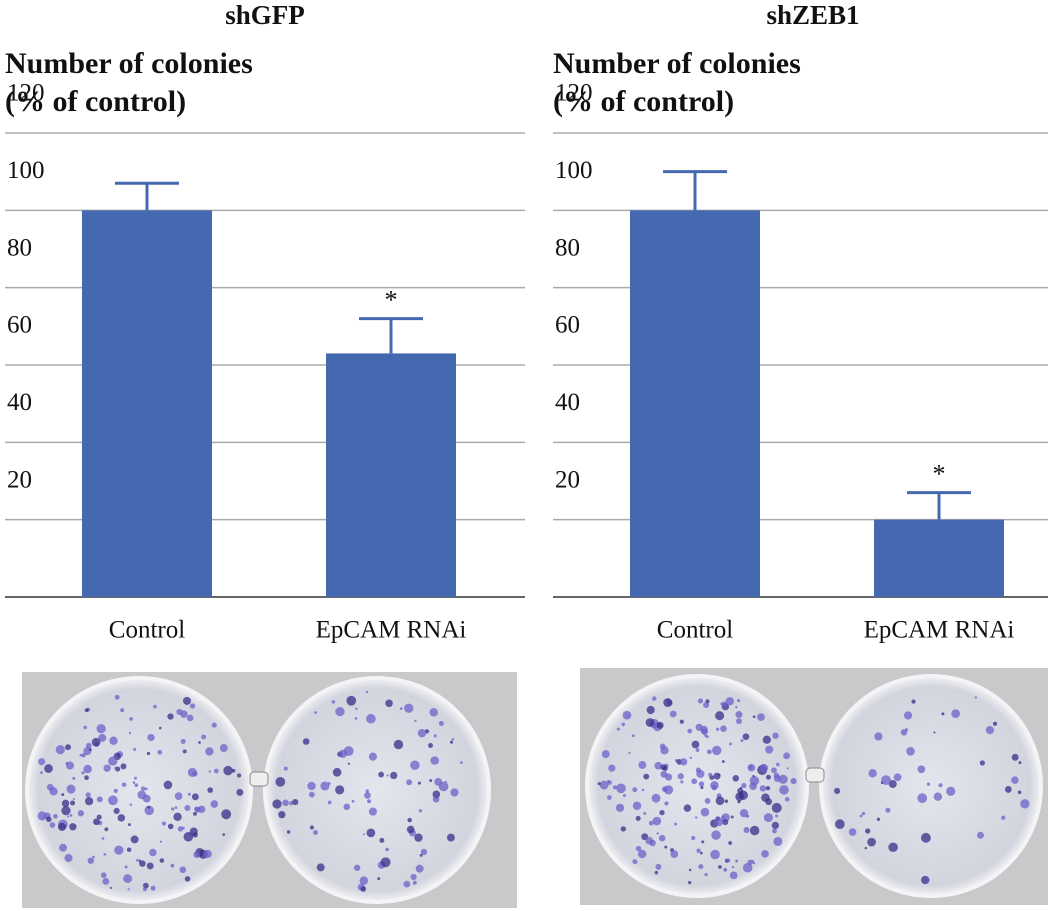 Image resolution: width=1050 pixels, height=911 pixels. I want to click on y-tick-label: 60, so click(19, 325).